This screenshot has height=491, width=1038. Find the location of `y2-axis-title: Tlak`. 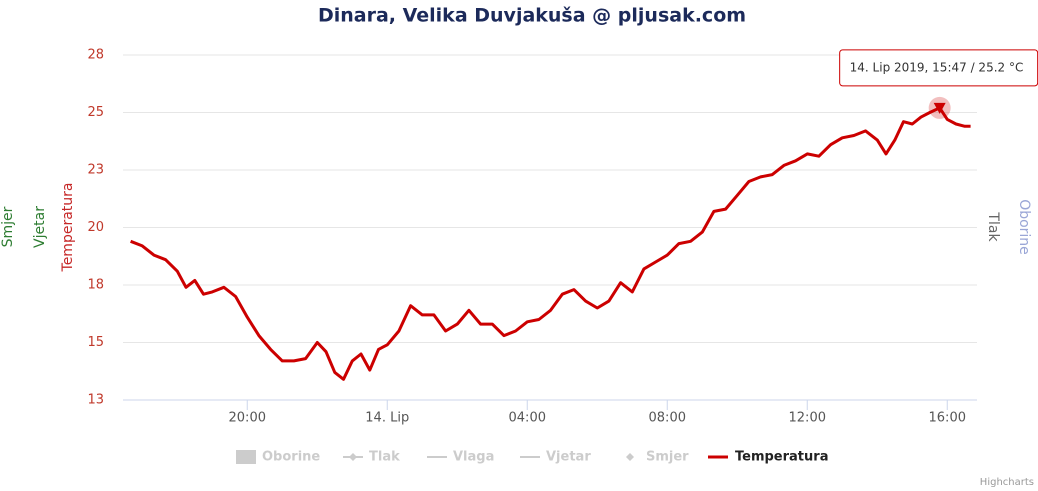

y2-axis-title: Tlak is located at coordinates (993, 226).